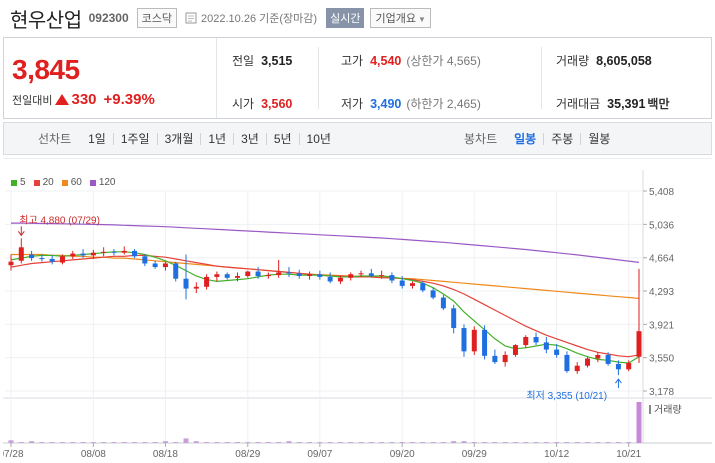  Describe the element at coordinates (661, 325) in the screenshot. I see `y-tick-label: 3,921` at that location.